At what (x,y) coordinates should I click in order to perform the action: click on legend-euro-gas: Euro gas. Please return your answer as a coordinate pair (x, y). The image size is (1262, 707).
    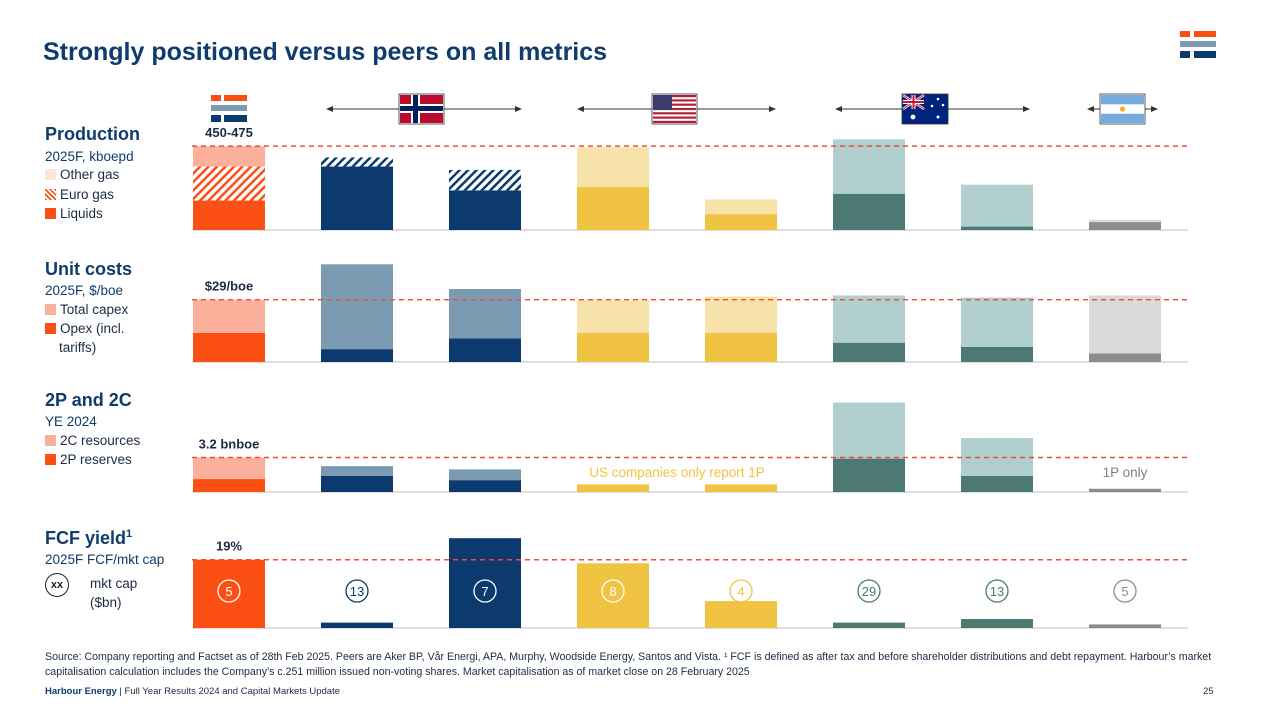
    Looking at the image, I should click on (79, 194).